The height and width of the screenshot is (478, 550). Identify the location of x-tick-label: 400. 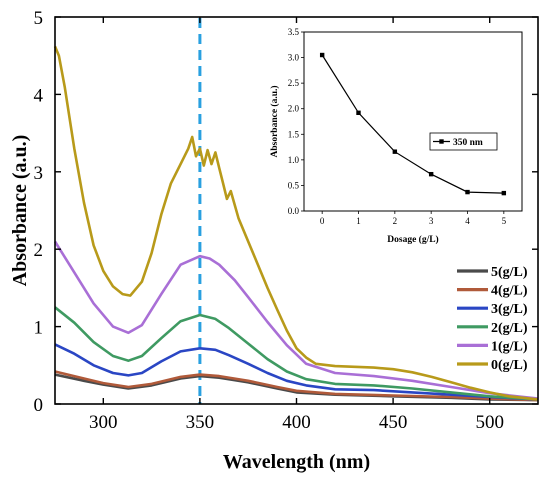
(296, 422).